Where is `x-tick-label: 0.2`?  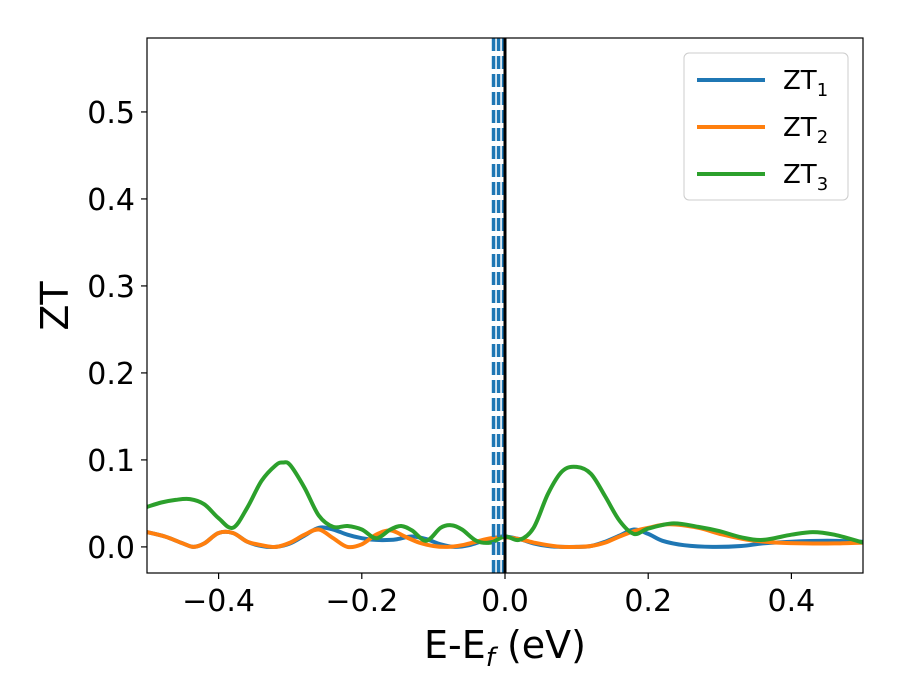 x-tick-label: 0.2 is located at coordinates (648, 601).